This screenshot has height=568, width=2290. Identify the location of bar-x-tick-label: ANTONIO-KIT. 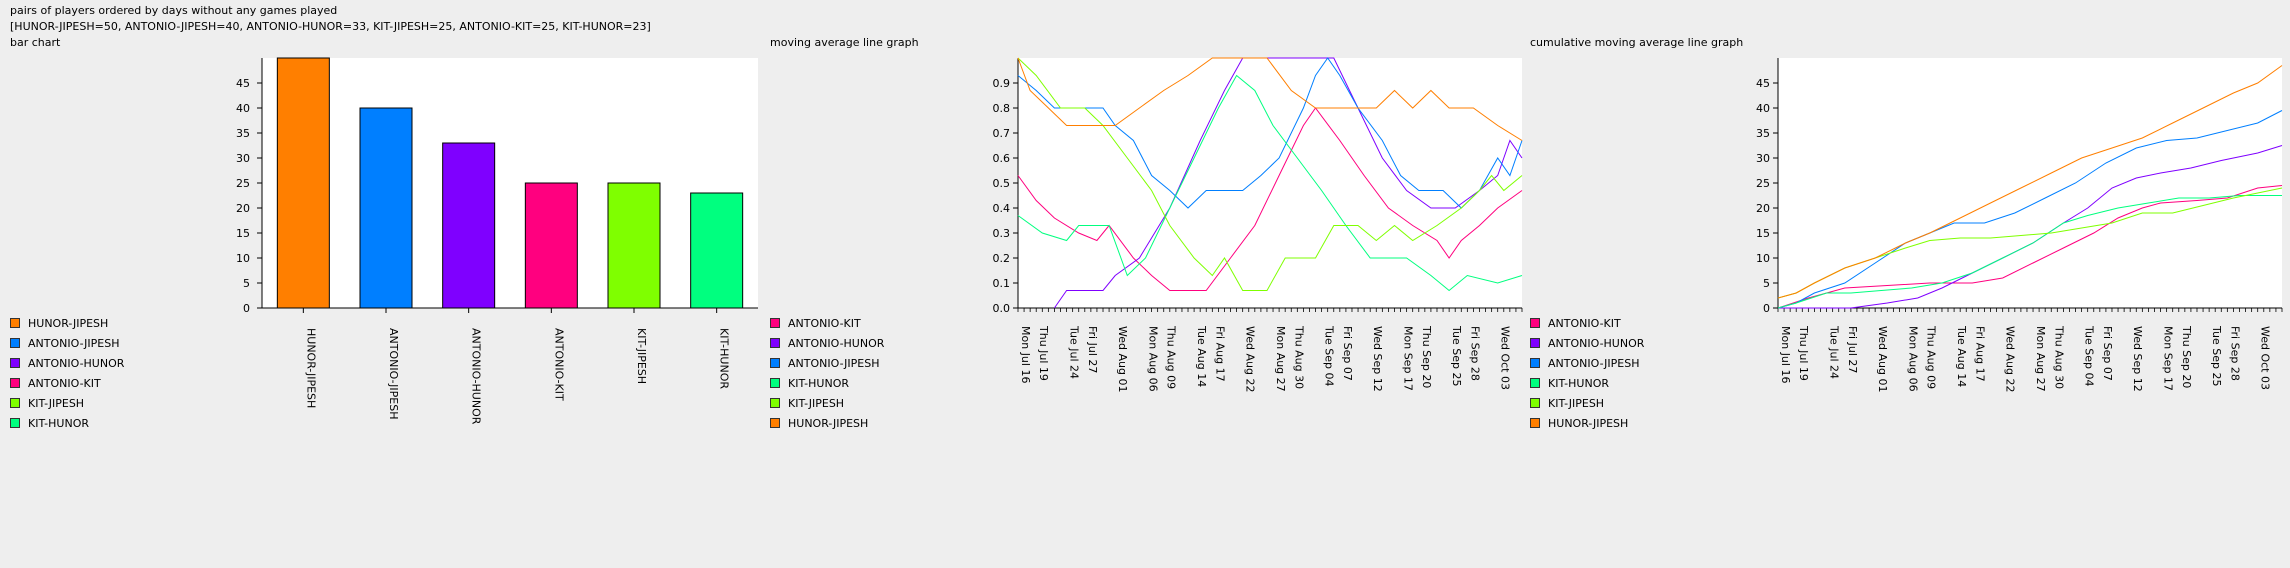
(558, 364).